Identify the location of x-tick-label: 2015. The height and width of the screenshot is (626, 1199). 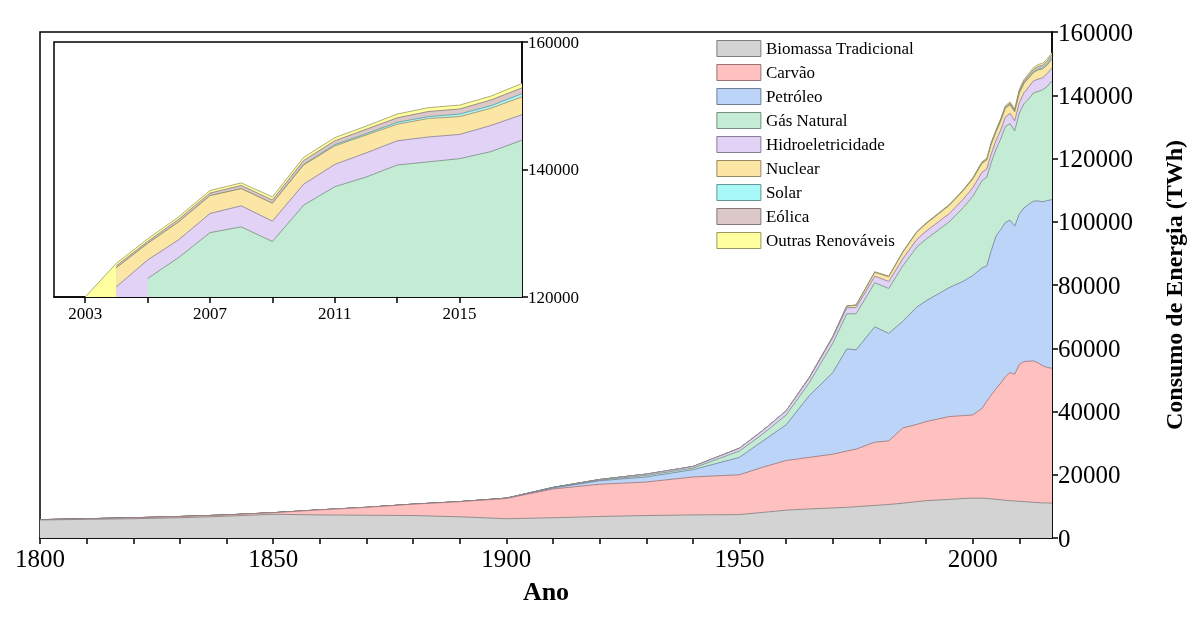
(459, 313).